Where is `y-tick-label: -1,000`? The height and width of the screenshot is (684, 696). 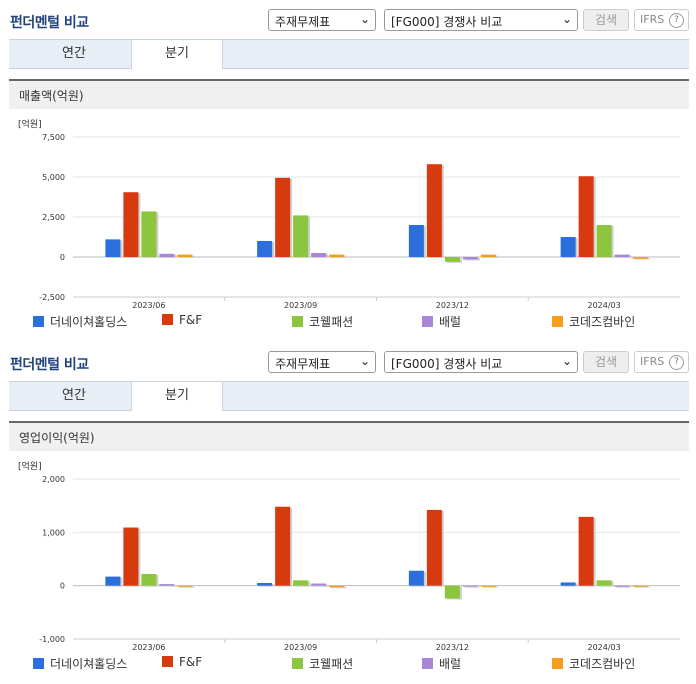 y-tick-label: -1,000 is located at coordinates (52, 639).